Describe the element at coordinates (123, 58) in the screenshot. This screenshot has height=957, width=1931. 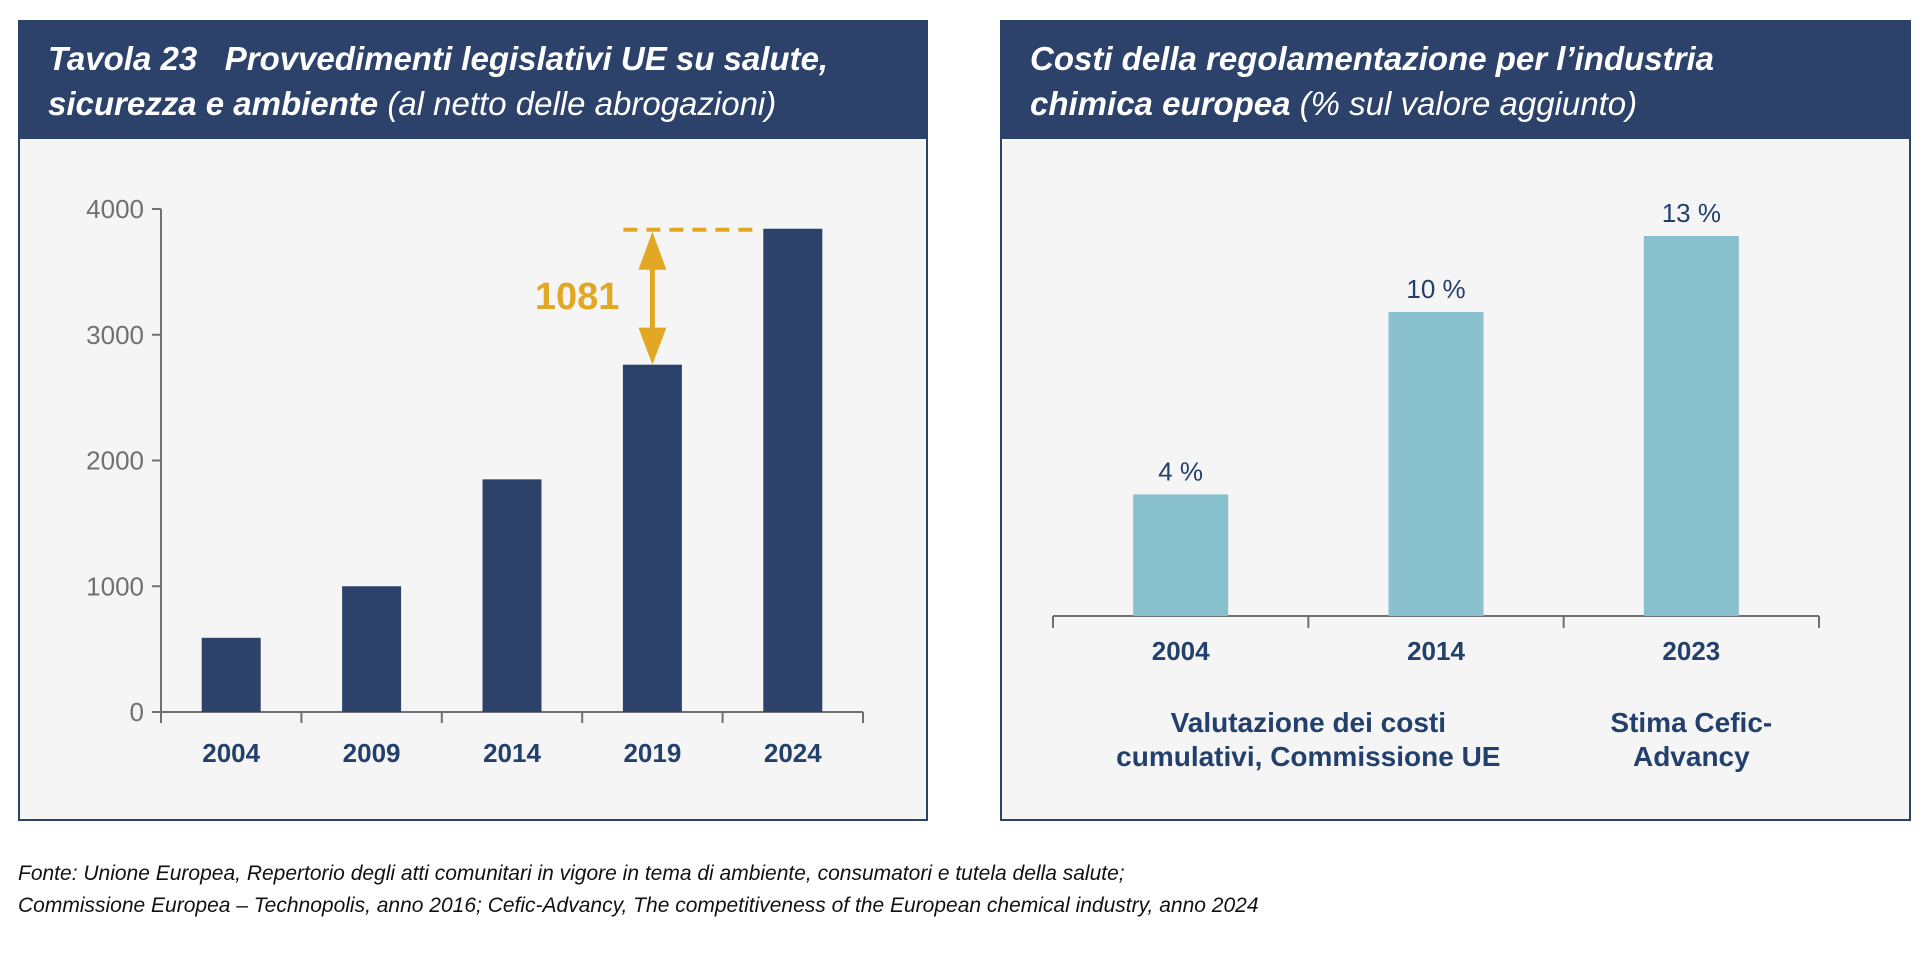
I see `table-number: Tavola 23` at that location.